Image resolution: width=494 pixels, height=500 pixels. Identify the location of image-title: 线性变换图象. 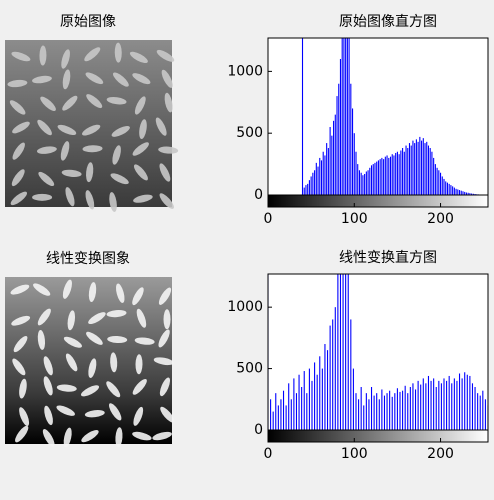
(88, 258).